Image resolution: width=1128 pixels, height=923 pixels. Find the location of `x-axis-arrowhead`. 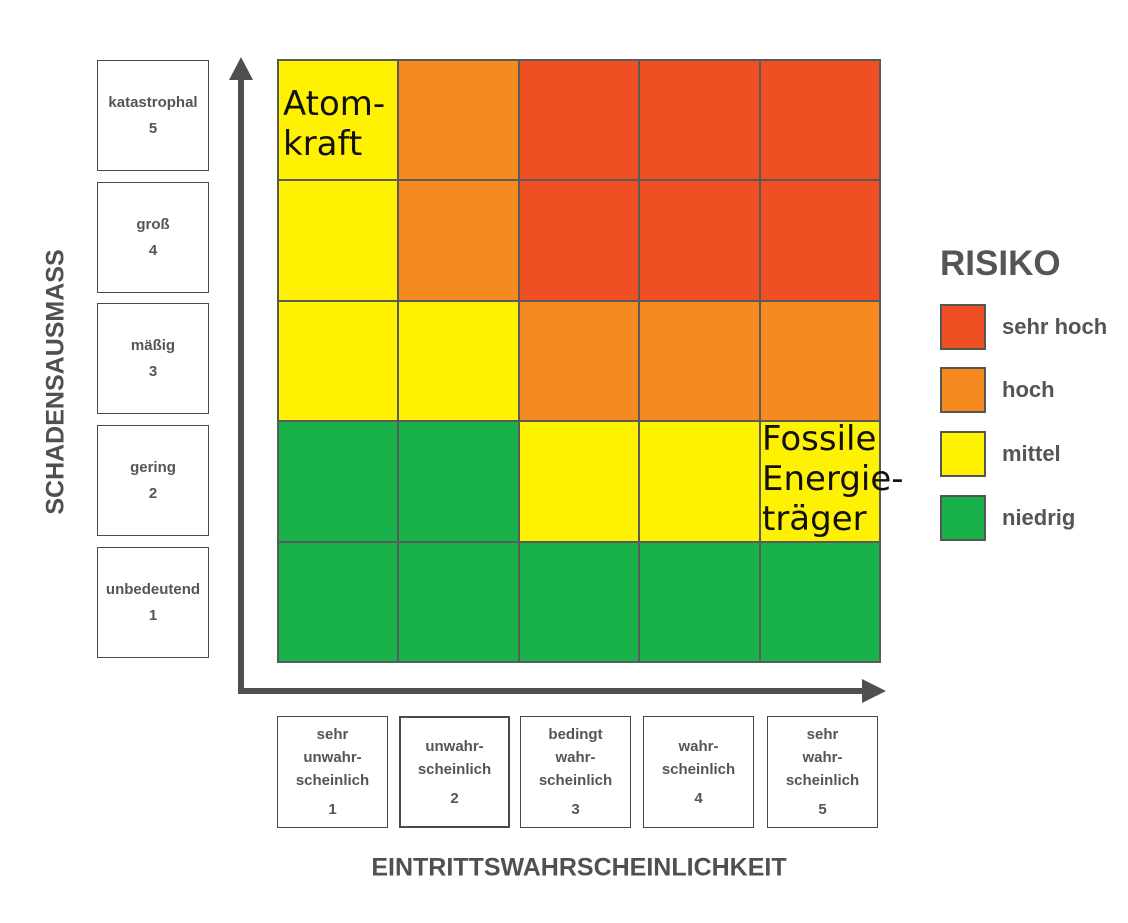

x-axis-arrowhead is located at coordinates (874, 691).